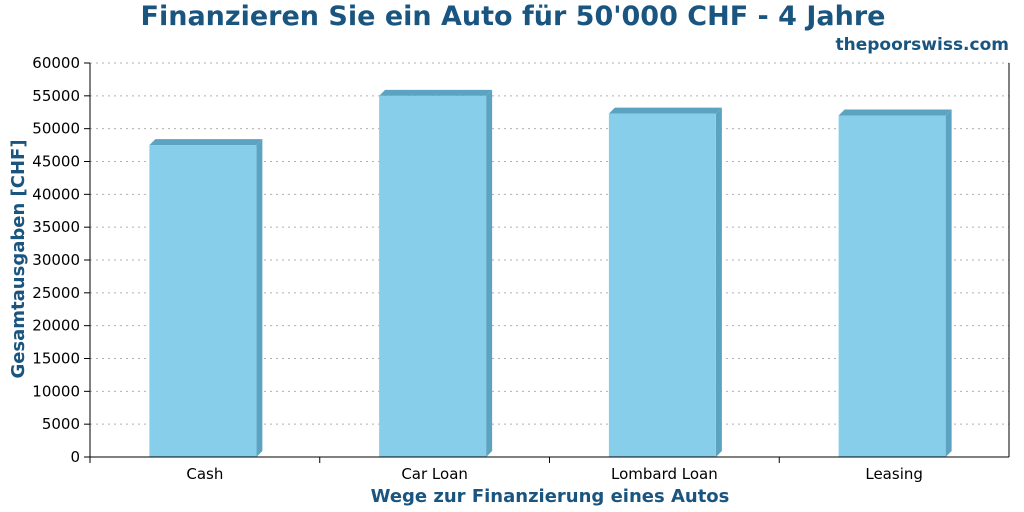  Describe the element at coordinates (18, 258) in the screenshot. I see `y-axis-label: Gesamtausgaben [CHF]` at that location.